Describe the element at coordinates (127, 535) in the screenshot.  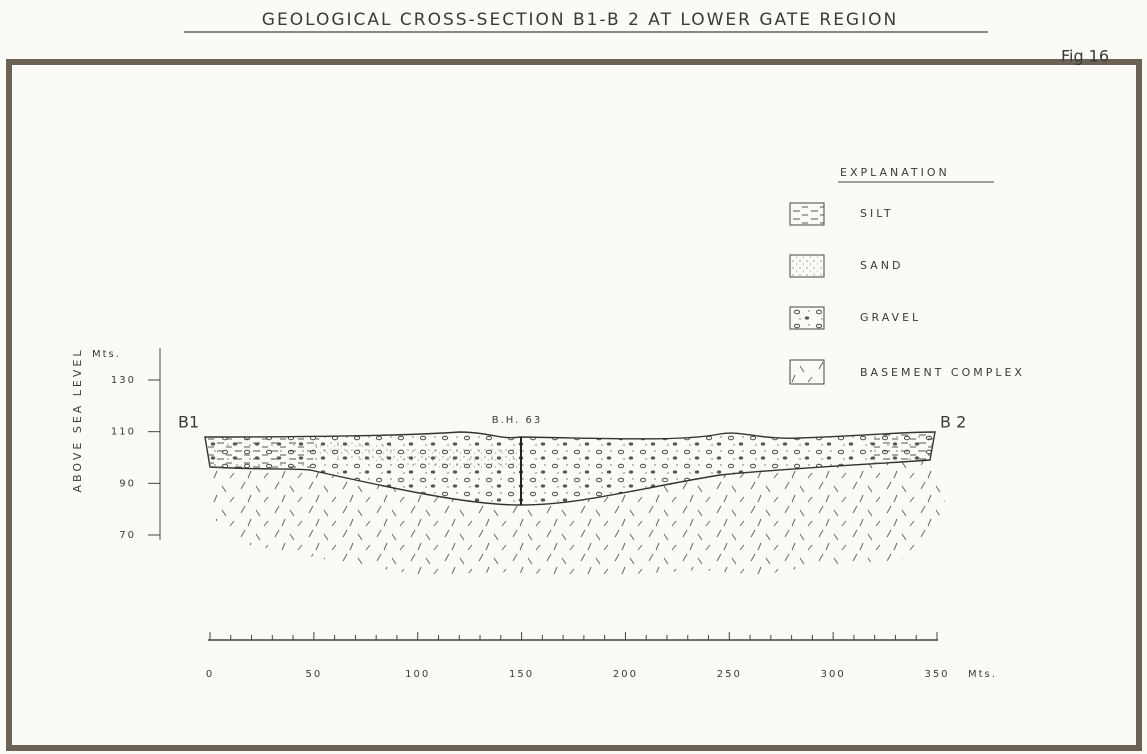
I see `y-tick-label: 70` at that location.